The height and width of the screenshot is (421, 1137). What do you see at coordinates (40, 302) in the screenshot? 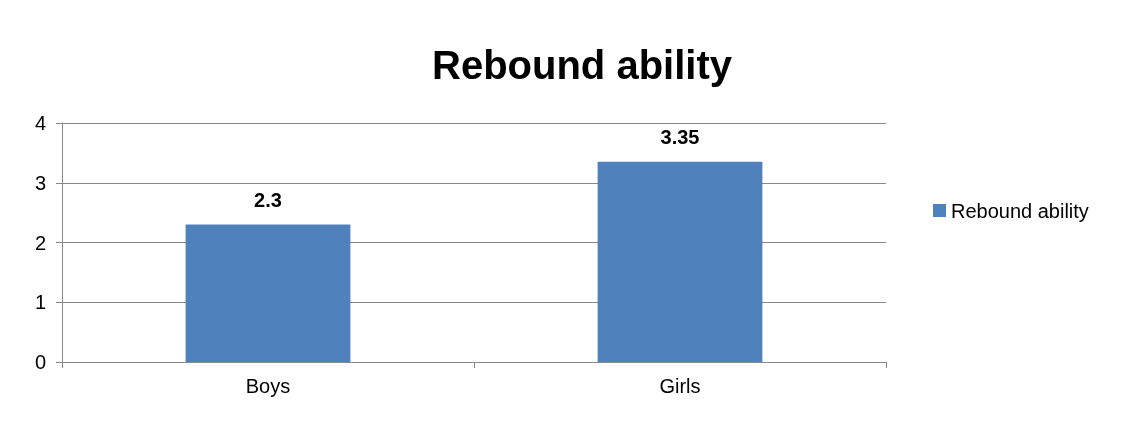
I see `y-tick-label: 1` at bounding box center [40, 302].